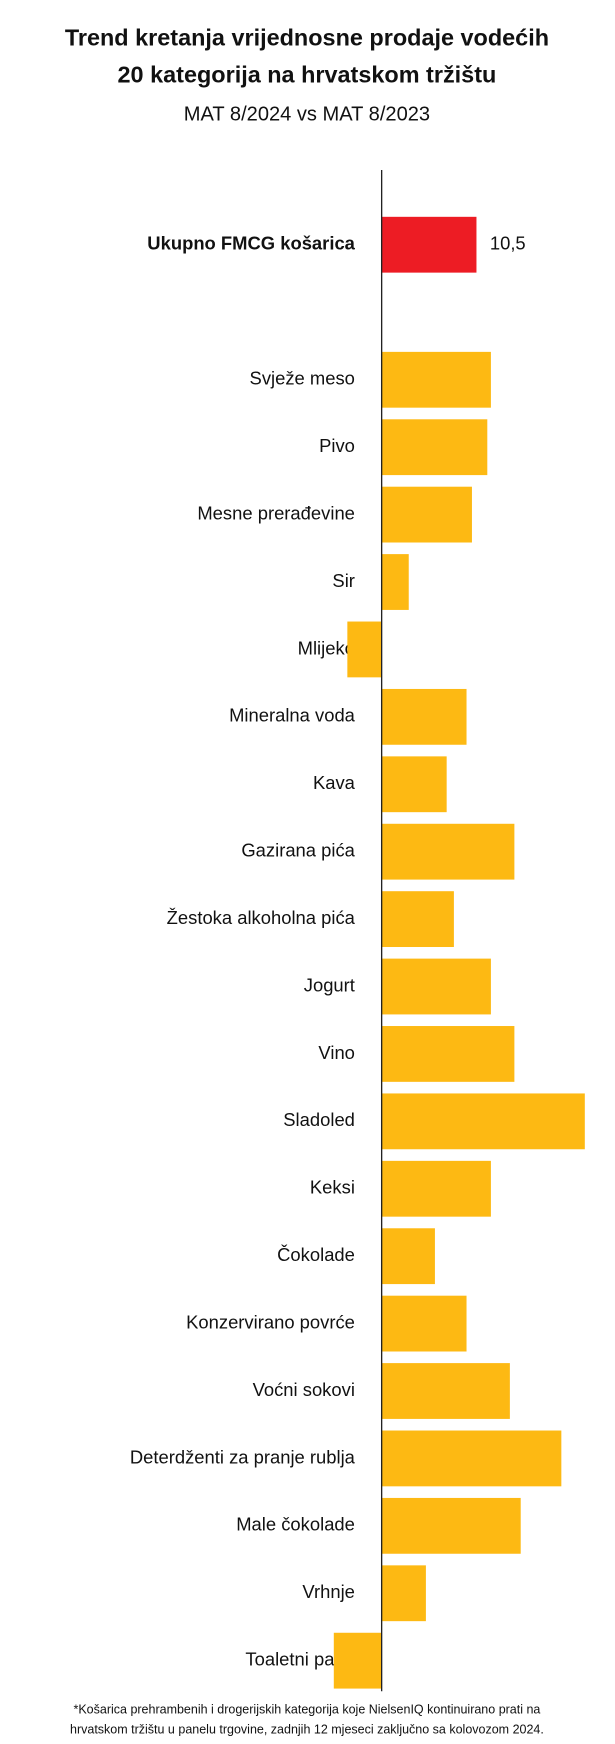 The height and width of the screenshot is (1744, 615). What do you see at coordinates (304, 1389) in the screenshot?
I see `category-label: Voćni sokovi` at bounding box center [304, 1389].